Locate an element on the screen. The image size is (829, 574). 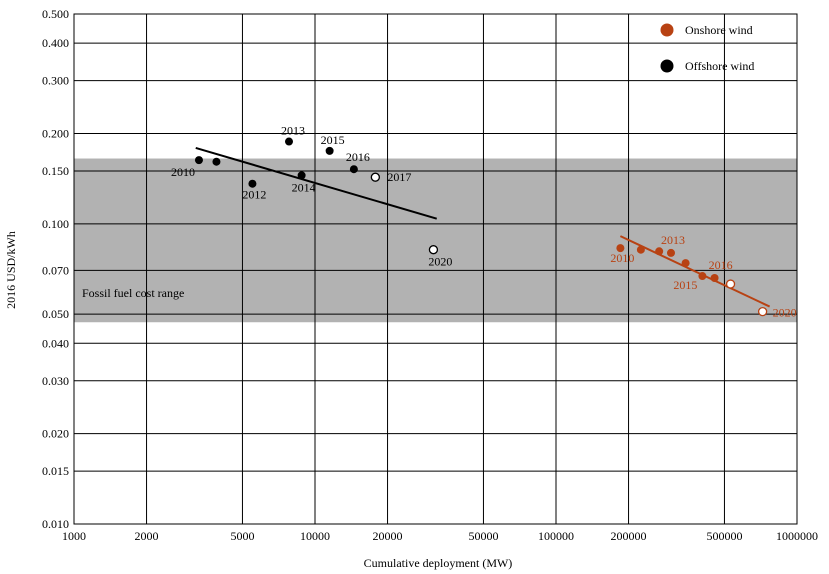
onshore-wind-point-label: 2020 is located at coordinates (785, 313).